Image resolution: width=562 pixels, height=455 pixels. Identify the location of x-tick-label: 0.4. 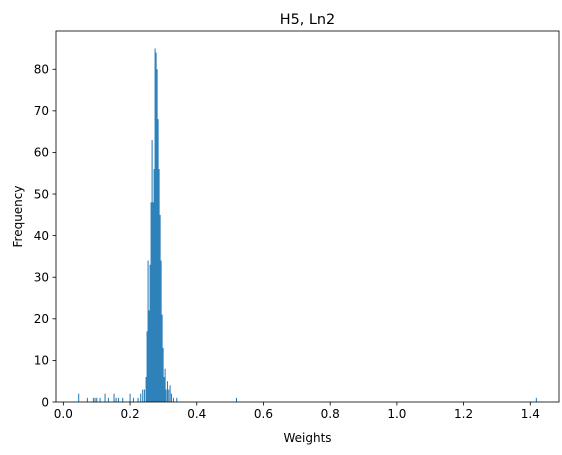
(196, 414).